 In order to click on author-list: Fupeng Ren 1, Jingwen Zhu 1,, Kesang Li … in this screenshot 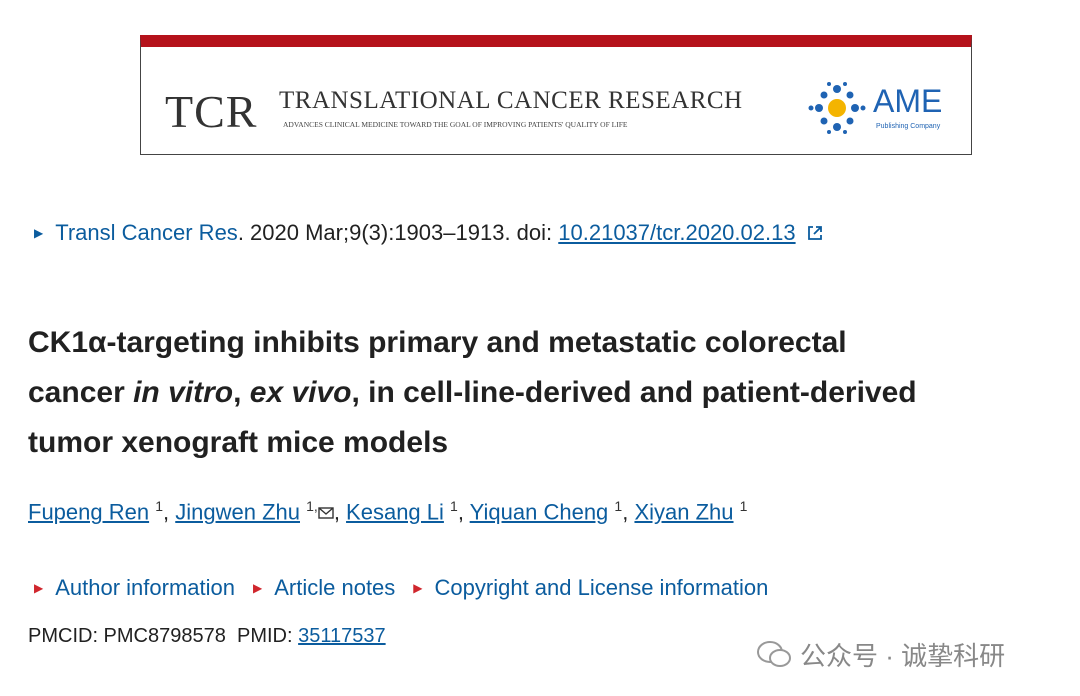, I will do `click(388, 511)`.